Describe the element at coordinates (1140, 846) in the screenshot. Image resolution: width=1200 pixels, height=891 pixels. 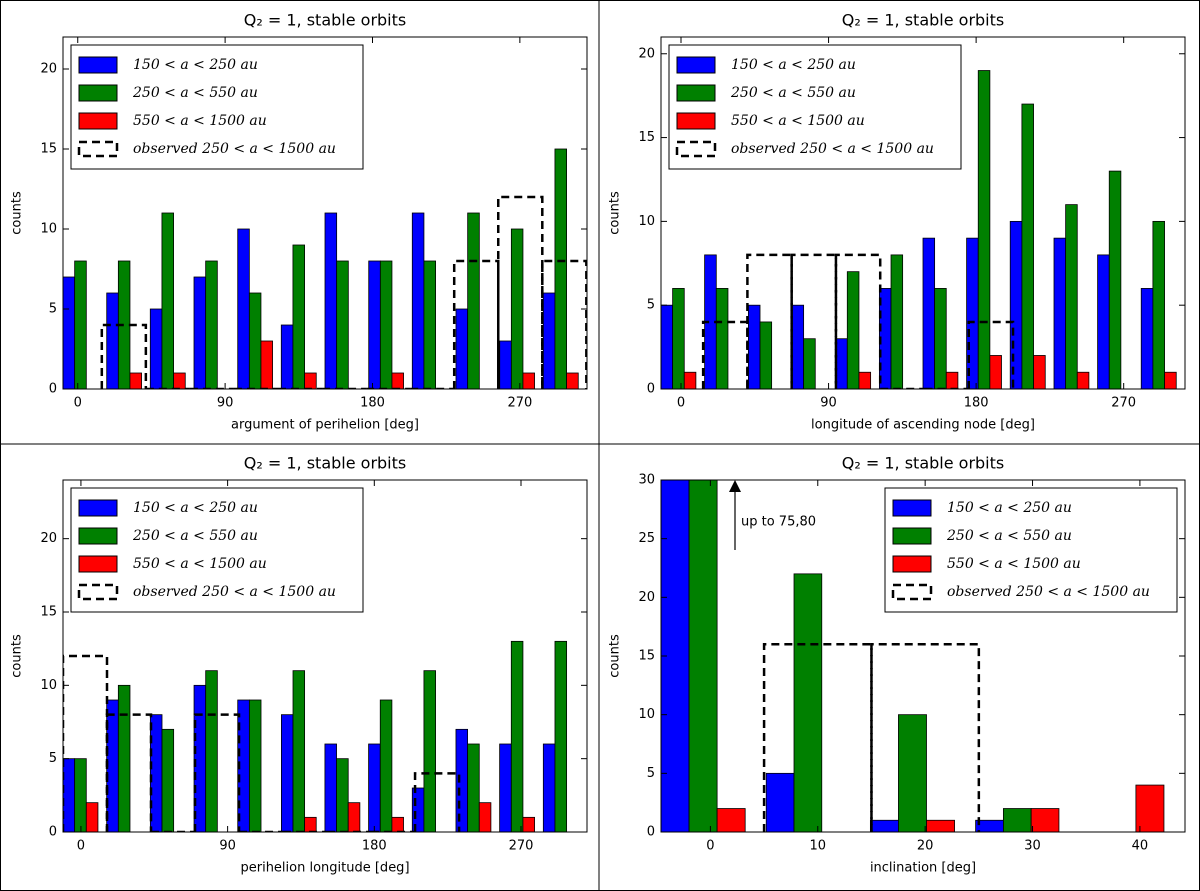
I see `x-tick-label: 40` at that location.